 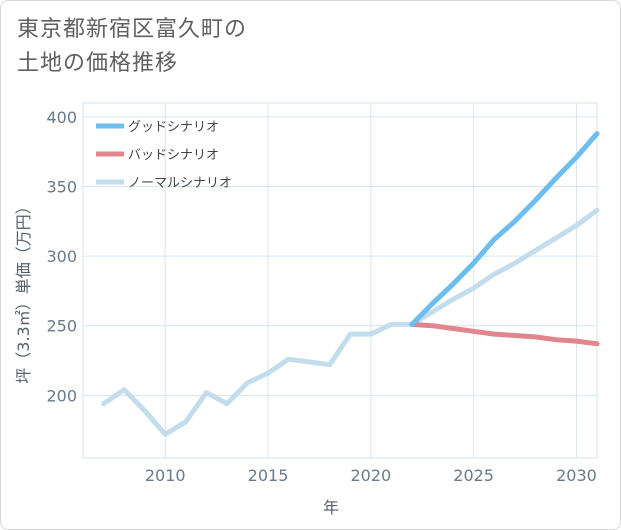 I want to click on y-tick-label: 350, so click(x=61, y=187).